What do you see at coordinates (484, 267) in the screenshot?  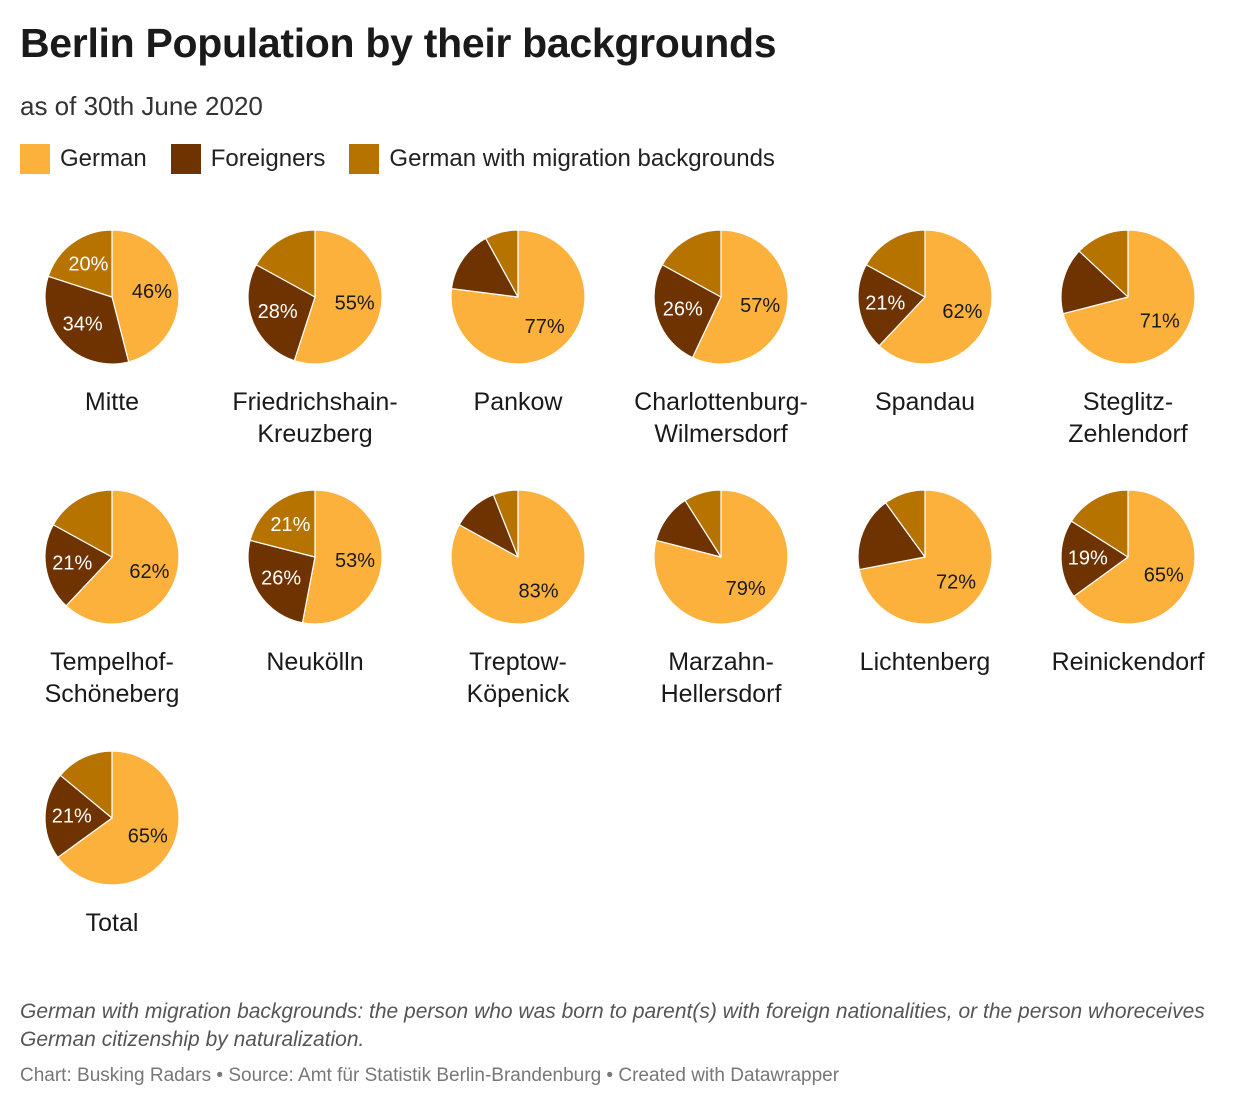 I see `pie-slice-pankow-foreigners` at bounding box center [484, 267].